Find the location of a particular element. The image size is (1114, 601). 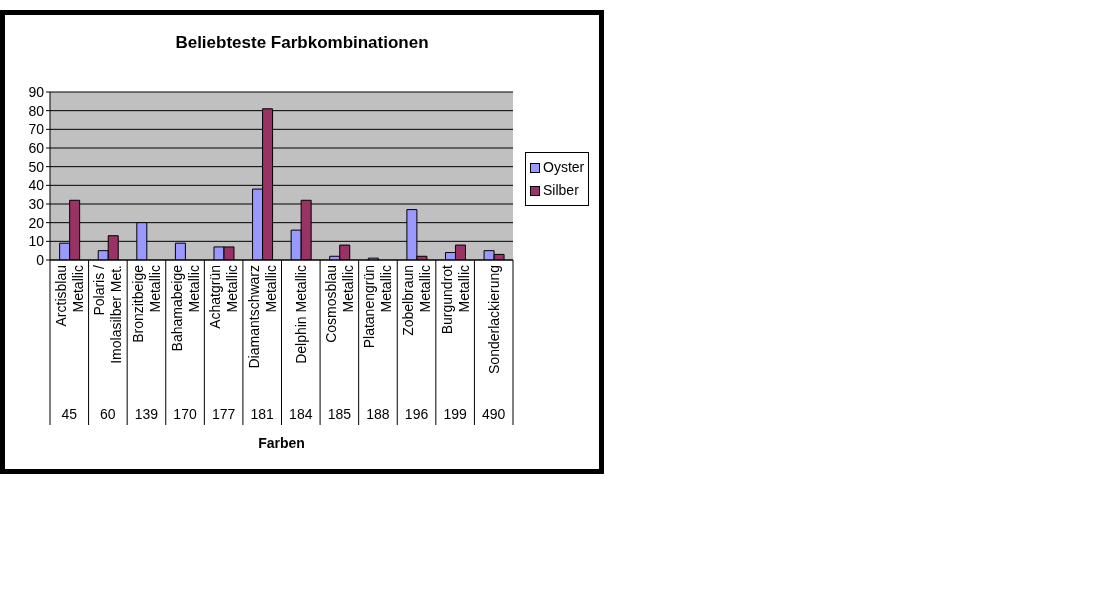

y-tick-label: 40 is located at coordinates (36, 185).